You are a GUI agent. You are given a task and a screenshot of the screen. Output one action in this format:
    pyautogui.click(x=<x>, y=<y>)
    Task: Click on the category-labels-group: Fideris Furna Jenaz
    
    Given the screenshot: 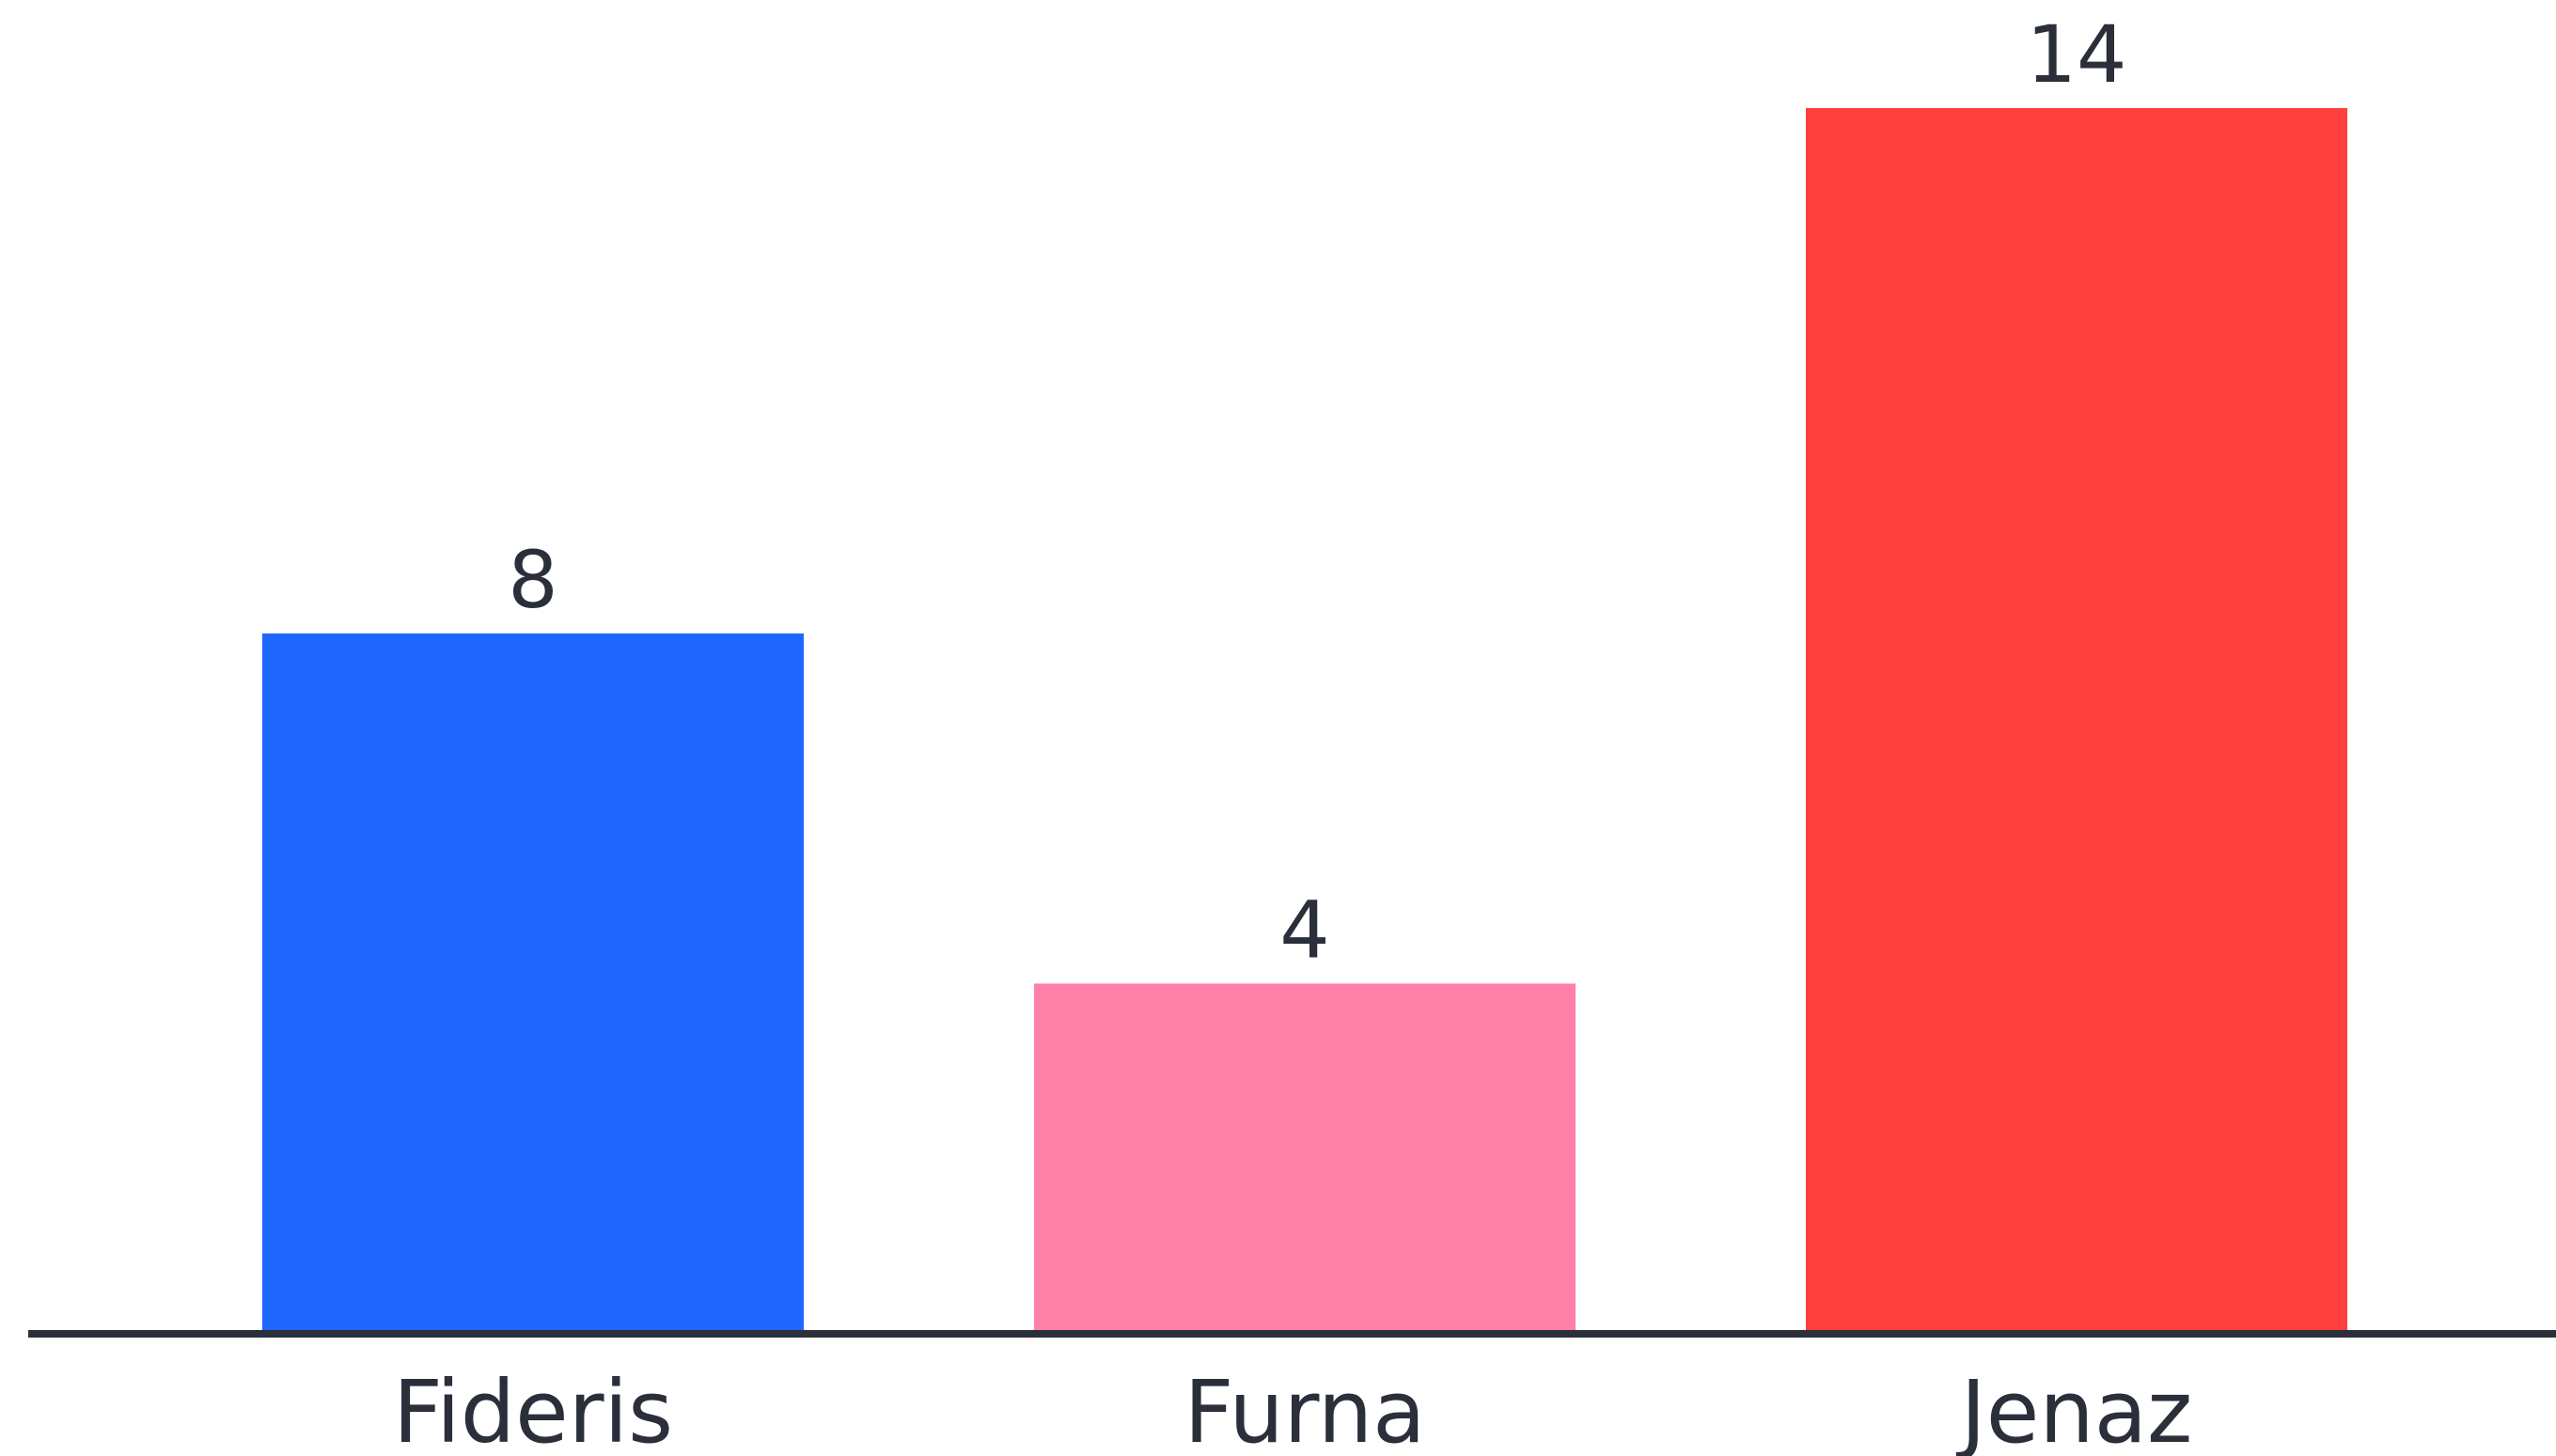 What is the action you would take?
    pyautogui.click(x=1292, y=1409)
    